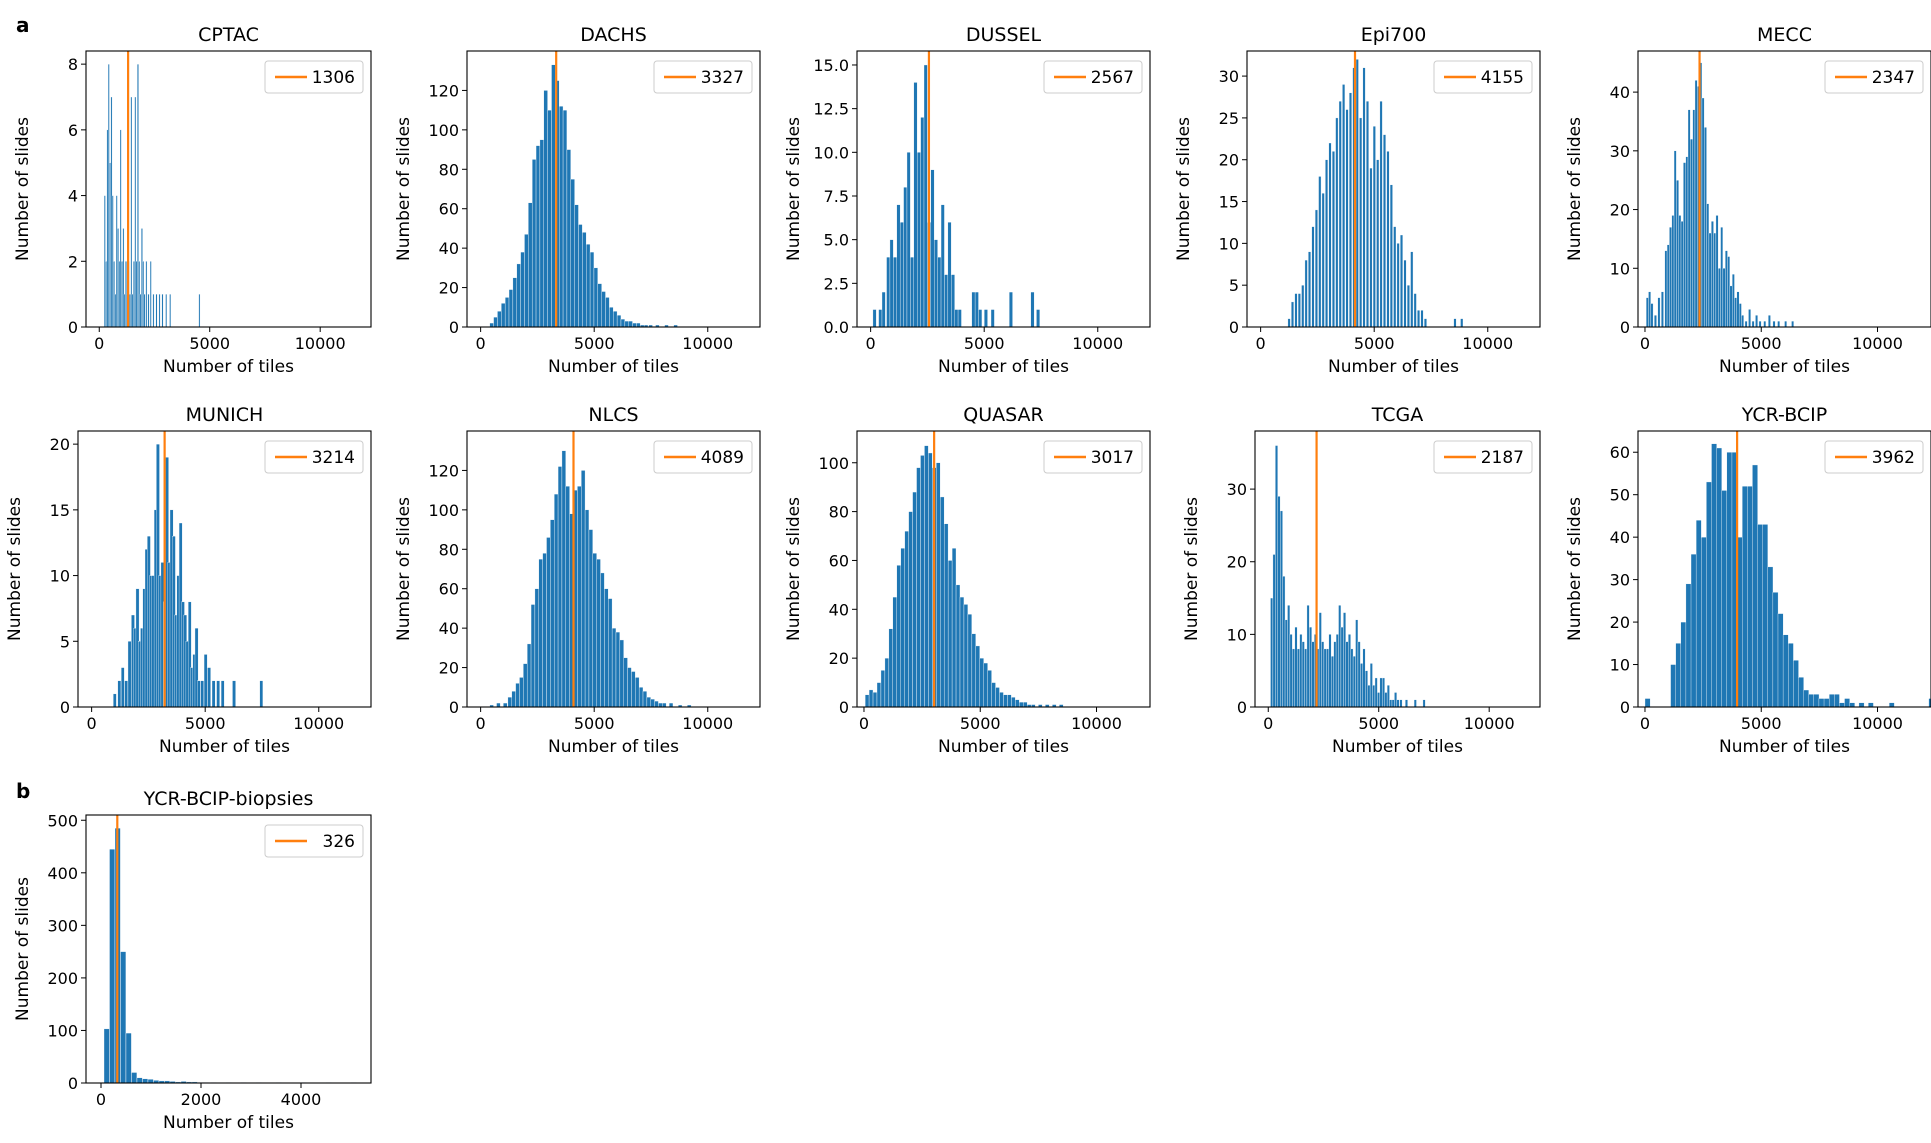 This screenshot has height=1143, width=1931. Describe the element at coordinates (333, 78) in the screenshot. I see `legend-entry: 1306` at that location.